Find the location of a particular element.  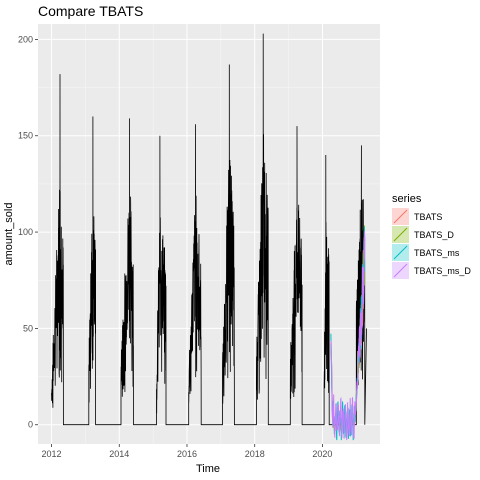

x-tick-label: 2012 is located at coordinates (52, 454).